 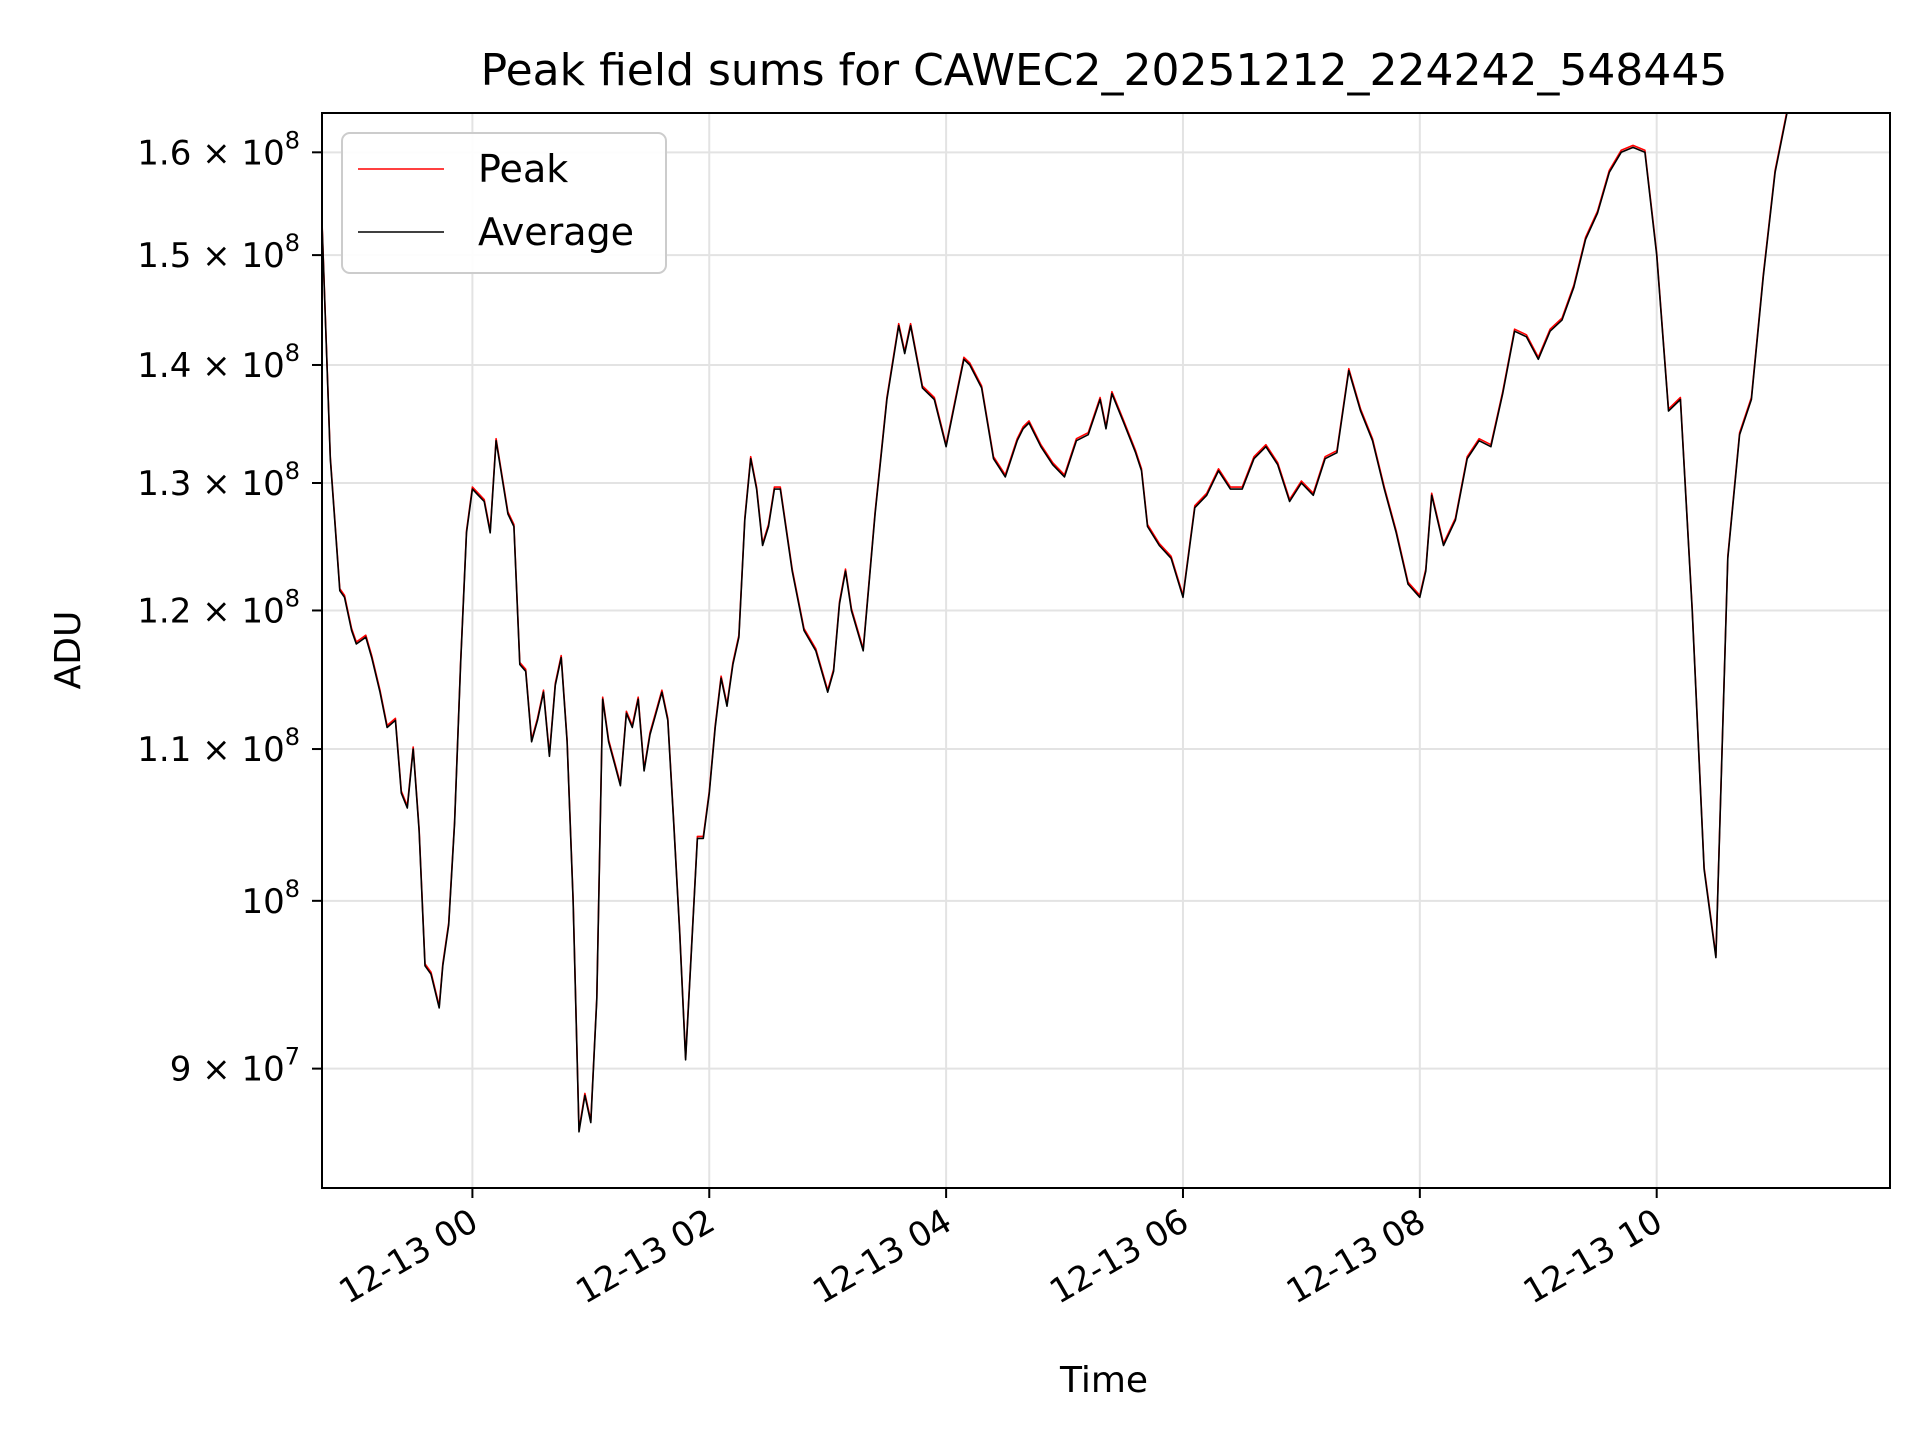 I want to click on y-tick-label: 1.2 × 108, so click(x=218, y=607).